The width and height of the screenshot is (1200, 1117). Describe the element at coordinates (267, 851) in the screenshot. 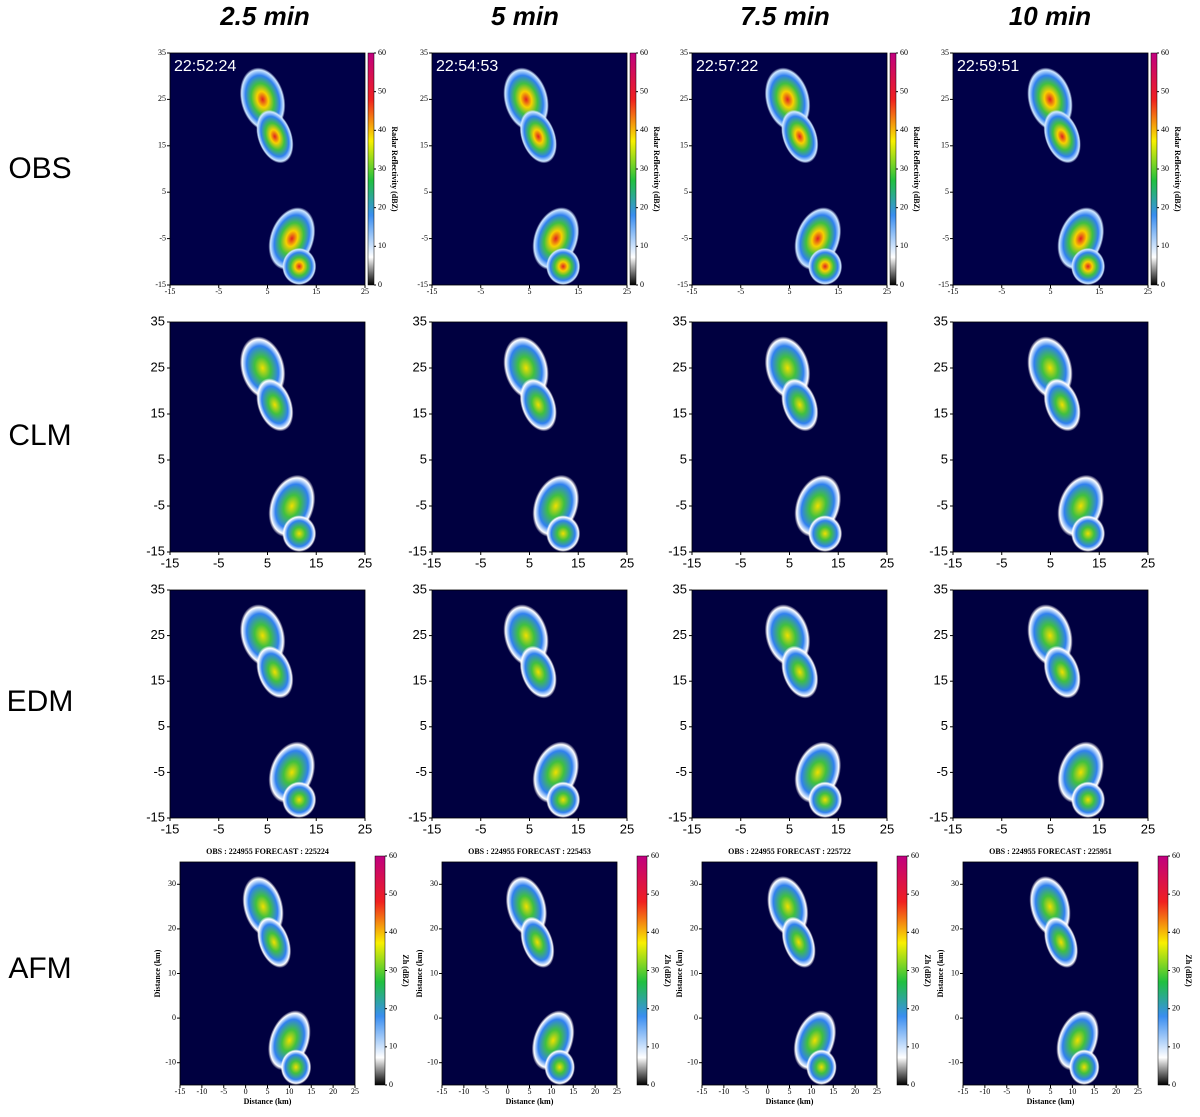

I see `panel-title: OBS : 224955 FORECAST : 225224` at that location.